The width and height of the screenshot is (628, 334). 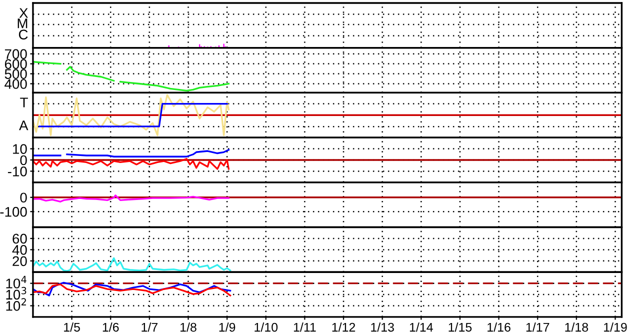 What do you see at coordinates (460, 327) in the screenshot?
I see `x-tick-label: 1/15` at bounding box center [460, 327].